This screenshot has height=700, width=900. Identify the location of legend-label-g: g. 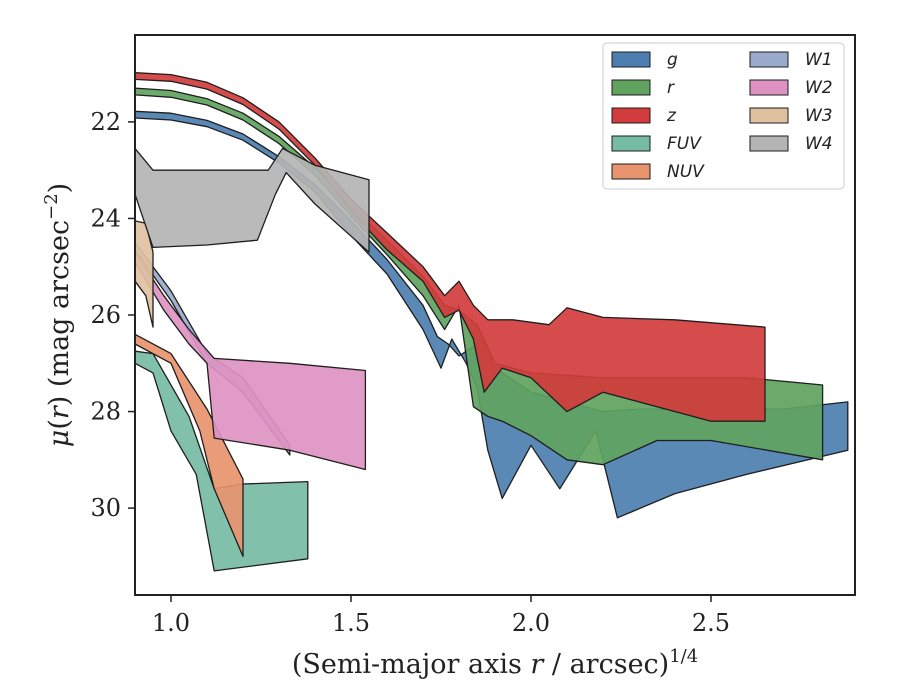
(672, 60).